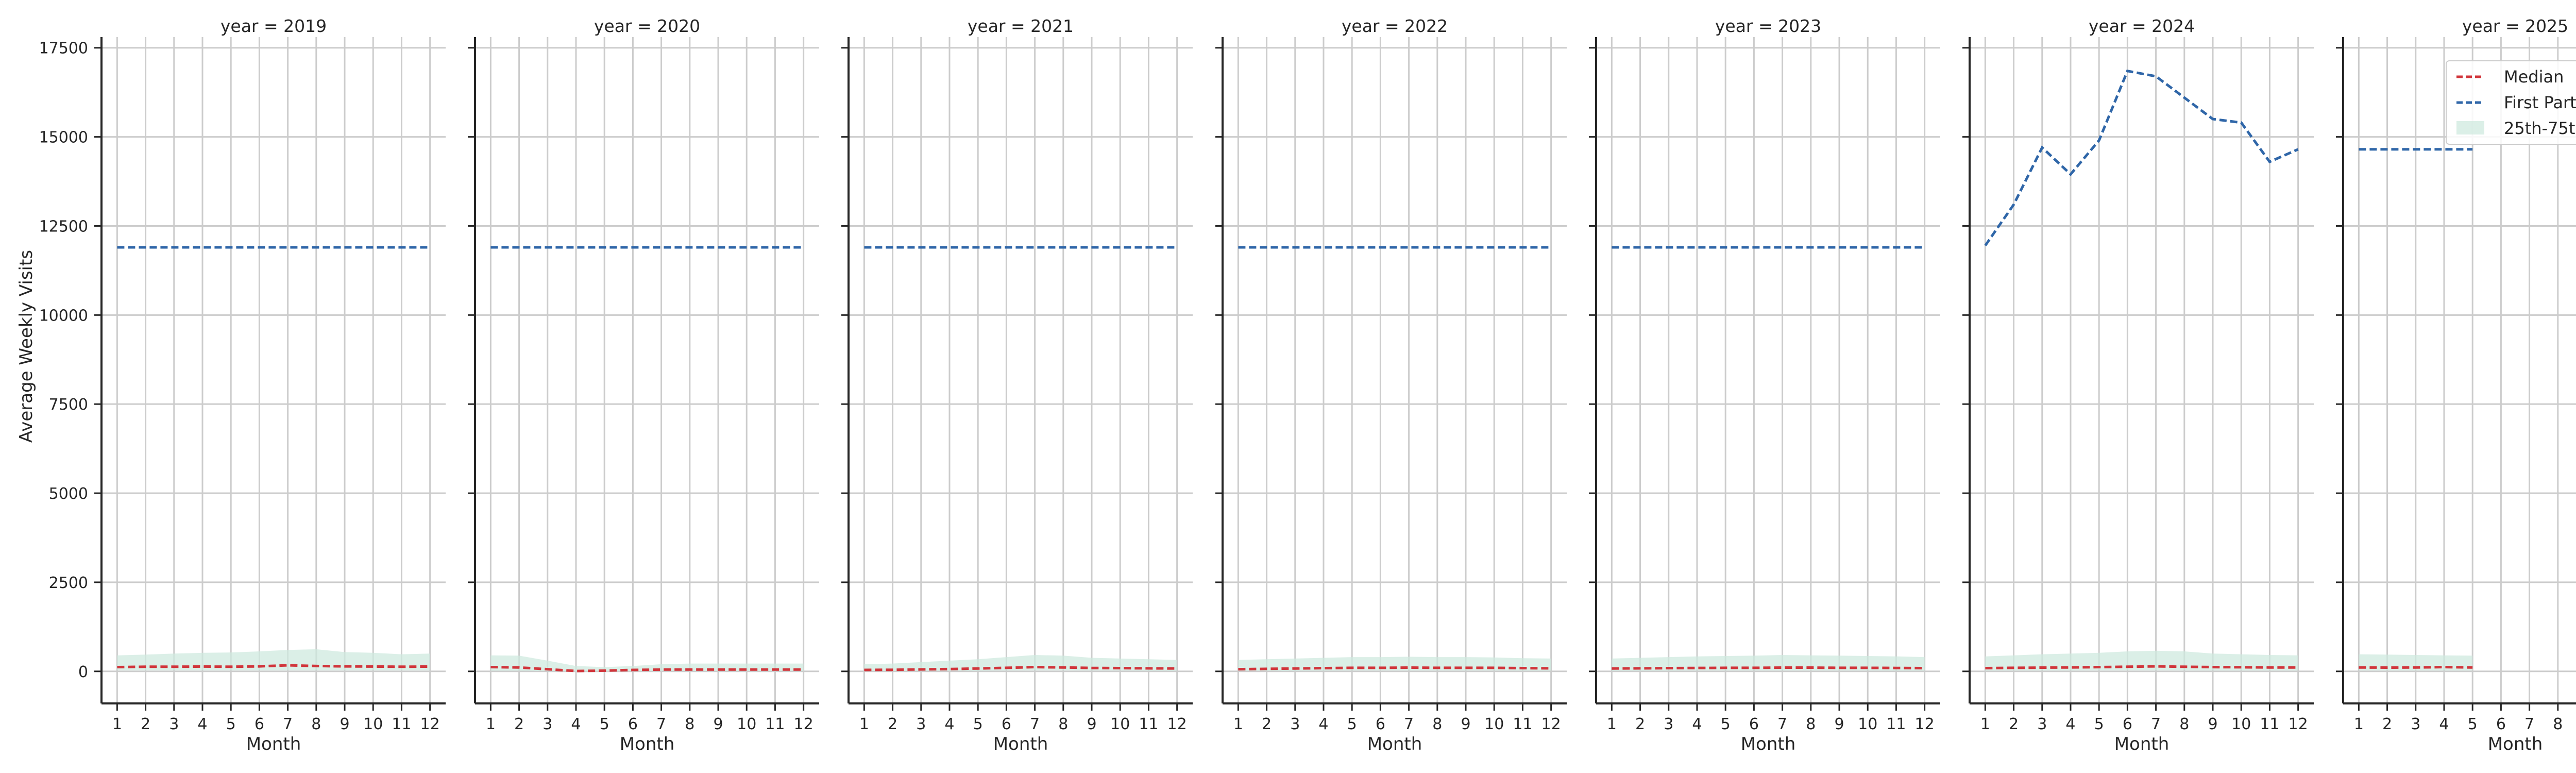 The height and width of the screenshot is (773, 2576). I want to click on legend-band-swatch, so click(2470, 128).